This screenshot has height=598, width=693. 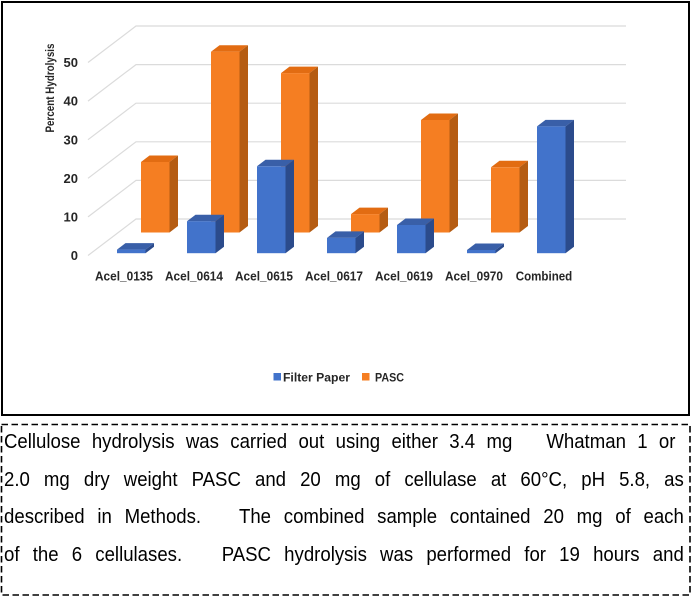 I want to click on svg-text: Acel_0615, so click(x=264, y=276).